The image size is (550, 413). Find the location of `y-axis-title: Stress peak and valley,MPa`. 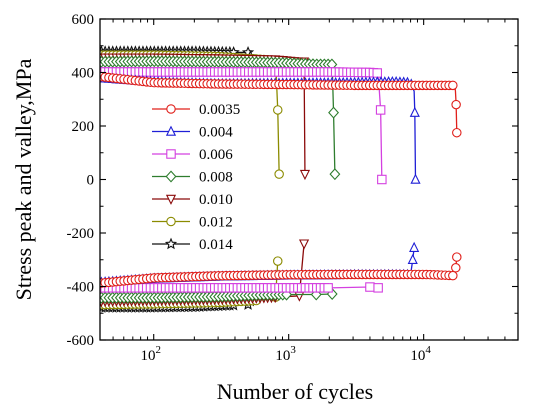

y-axis-title: Stress peak and valley,MPa is located at coordinates (23, 179).